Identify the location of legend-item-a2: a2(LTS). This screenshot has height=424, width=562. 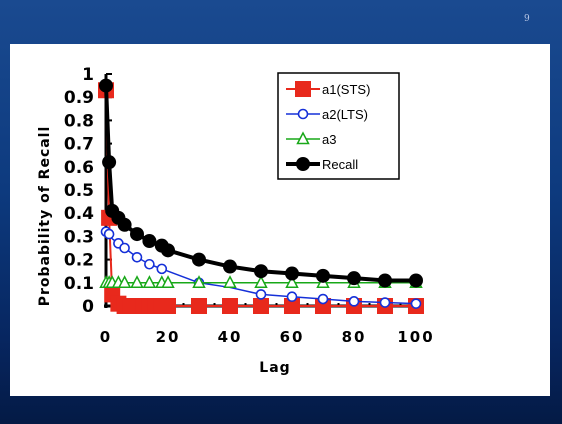
(327, 114).